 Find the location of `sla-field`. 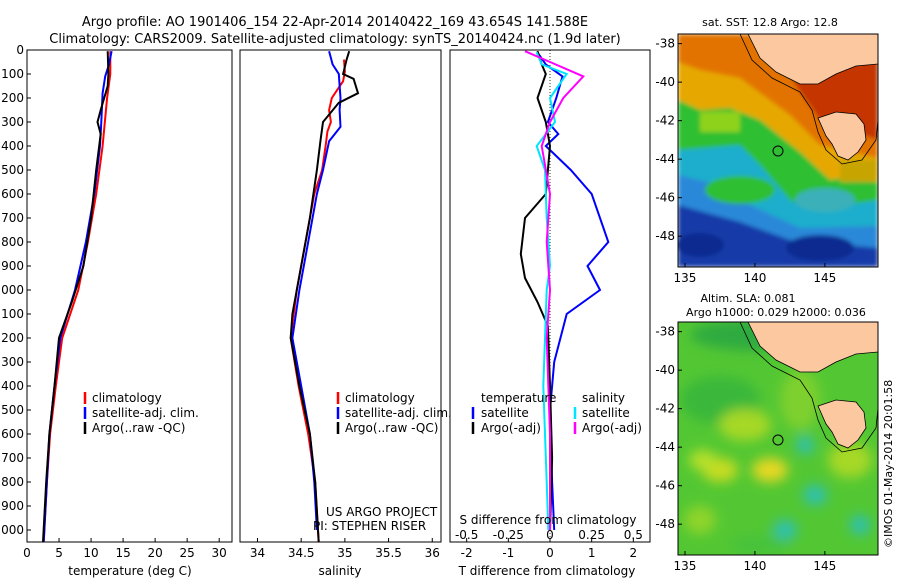

sla-field is located at coordinates (778, 438).